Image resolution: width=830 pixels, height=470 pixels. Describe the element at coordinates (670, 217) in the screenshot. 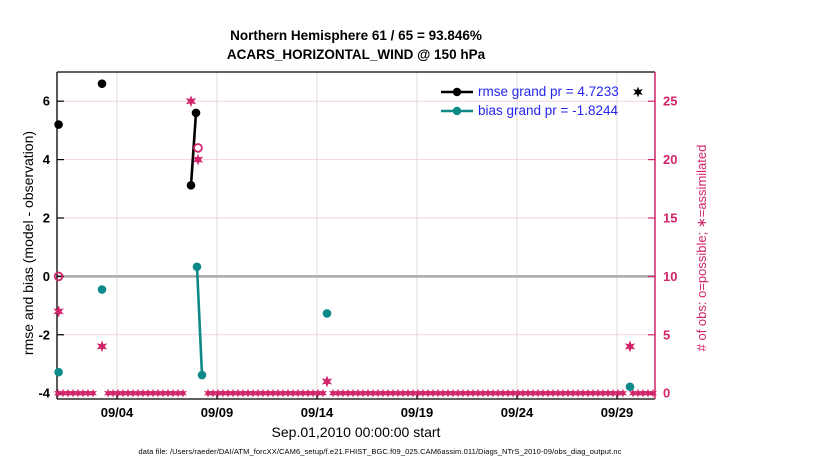

I see `right-tick-label: 15` at that location.